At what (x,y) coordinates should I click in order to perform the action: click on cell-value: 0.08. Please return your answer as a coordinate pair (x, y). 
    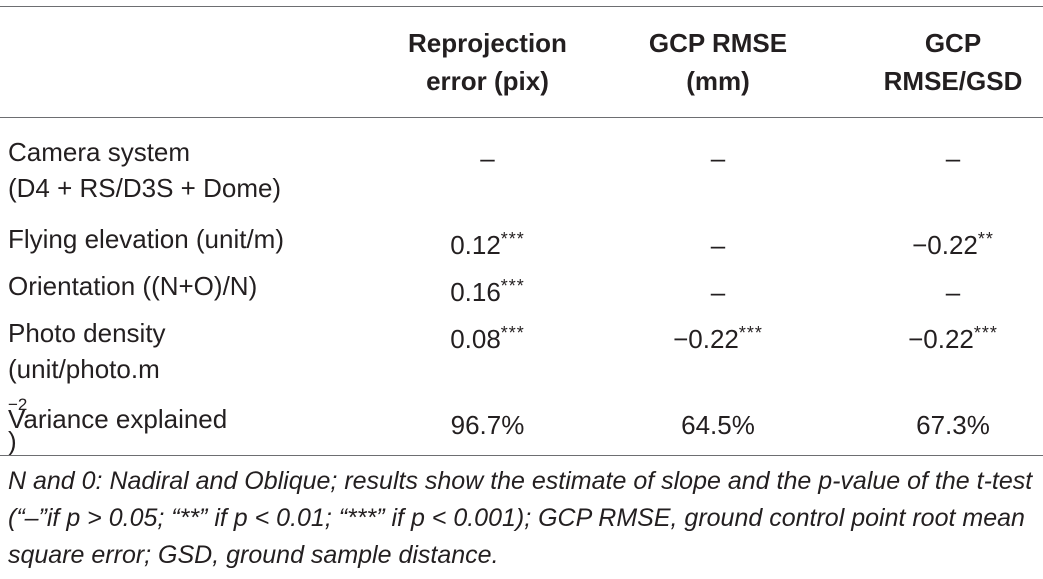
    Looking at the image, I should click on (475, 339).